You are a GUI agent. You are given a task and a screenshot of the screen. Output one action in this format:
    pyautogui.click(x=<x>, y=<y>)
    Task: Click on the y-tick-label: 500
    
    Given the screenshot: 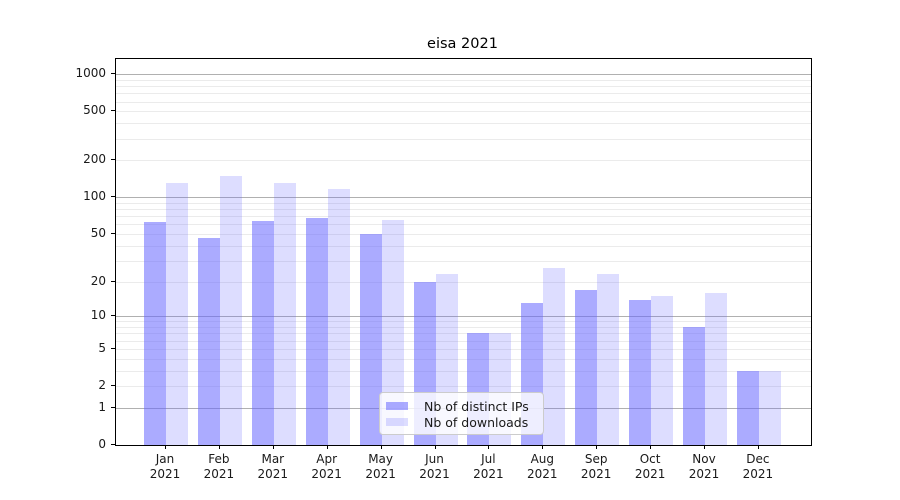 What is the action you would take?
    pyautogui.click(x=94, y=110)
    